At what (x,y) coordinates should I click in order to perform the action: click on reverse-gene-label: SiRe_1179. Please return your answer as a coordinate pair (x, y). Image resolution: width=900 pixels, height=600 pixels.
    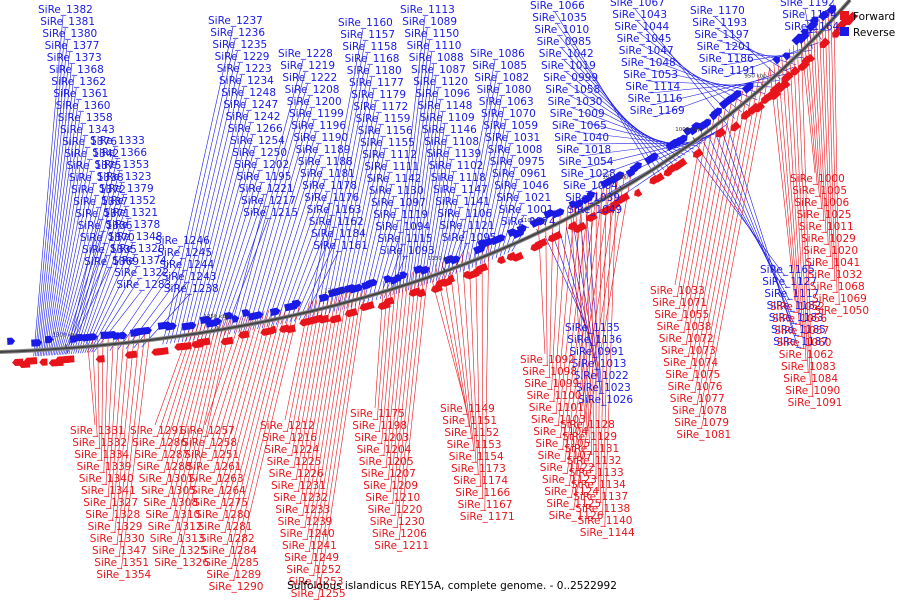
    Looking at the image, I should click on (378, 95).